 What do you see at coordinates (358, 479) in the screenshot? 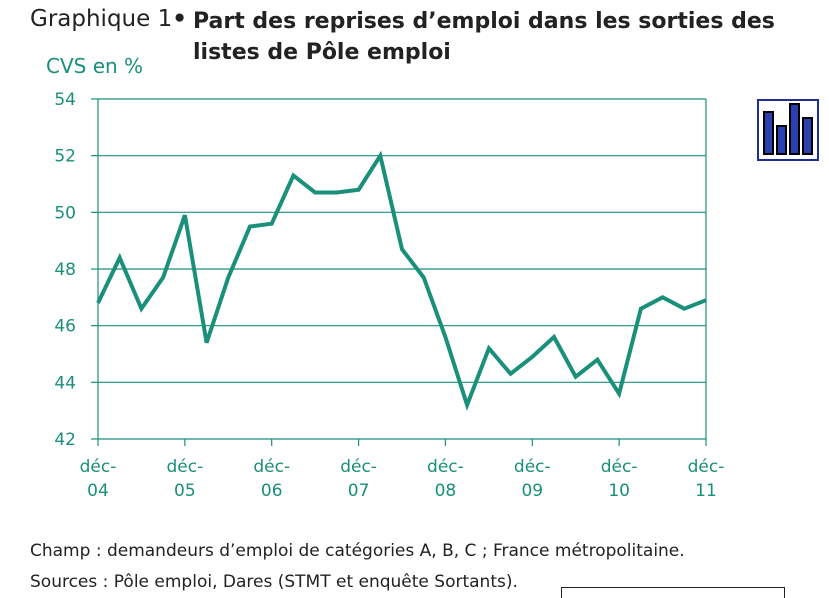
I see `x-tick-label: déc-07` at bounding box center [358, 479].